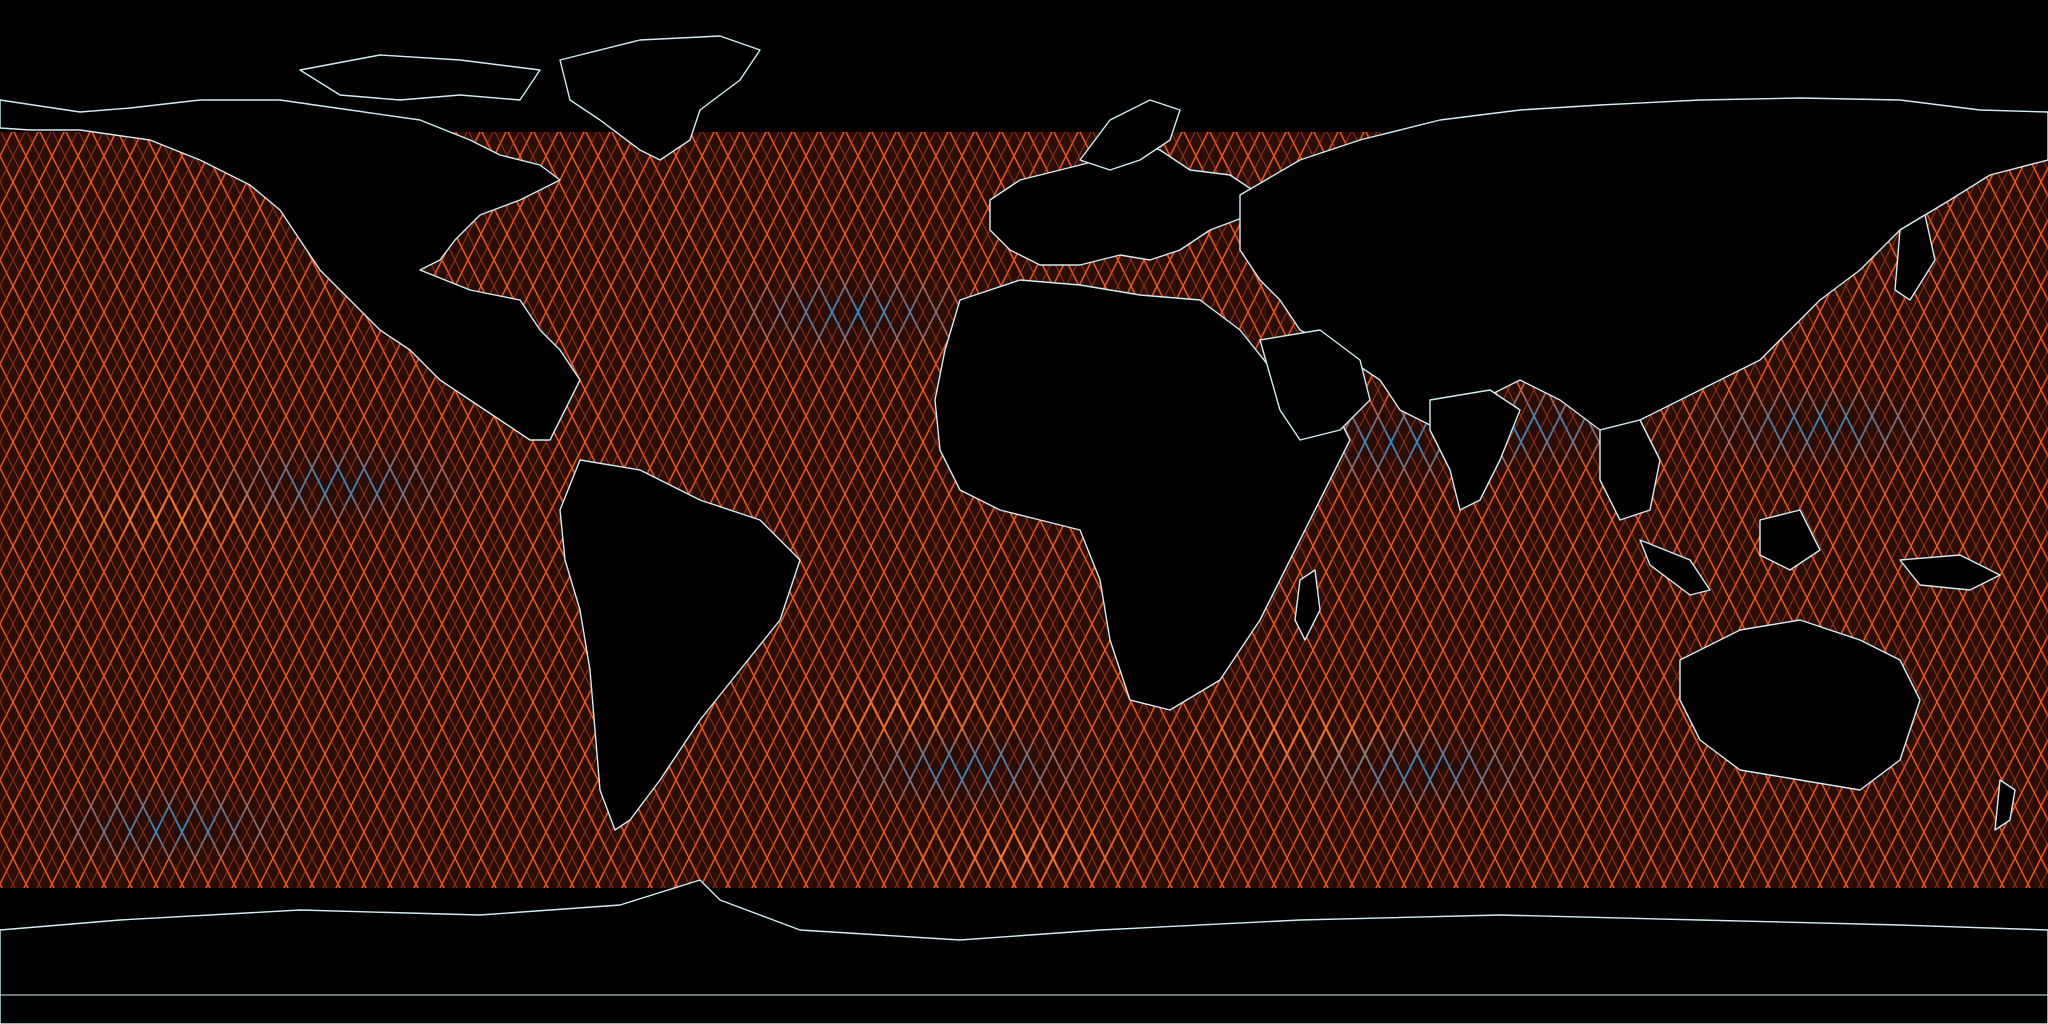 The image size is (2048, 1024). Describe the element at coordinates (1950, 572) in the screenshot. I see `new-guinea` at that location.